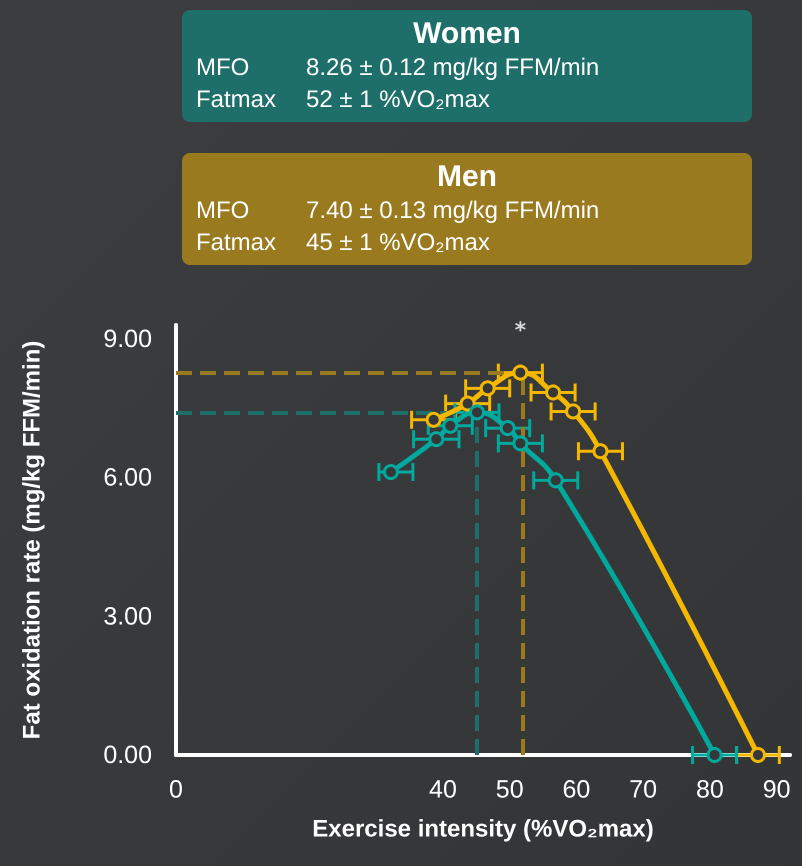 This screenshot has width=802, height=866. What do you see at coordinates (520, 331) in the screenshot?
I see `annotation: *` at bounding box center [520, 331].